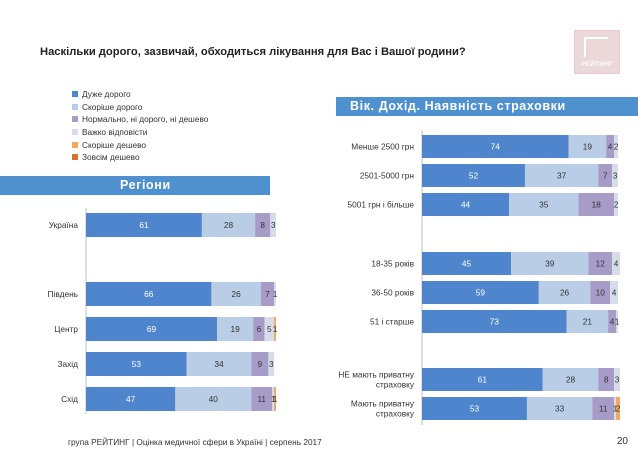 The height and width of the screenshot is (456, 638). Describe the element at coordinates (66, 329) in the screenshot. I see `category-label: Центр` at that location.